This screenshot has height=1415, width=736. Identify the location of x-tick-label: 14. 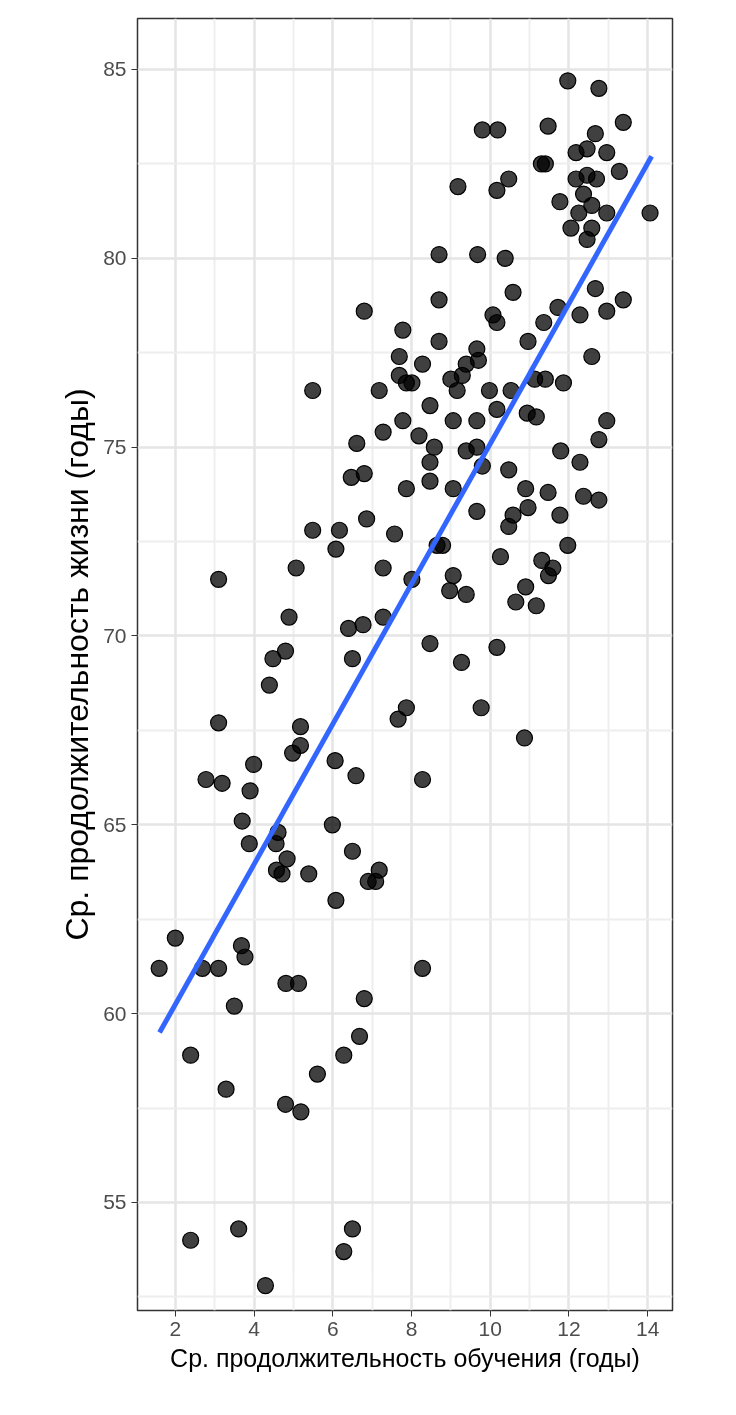
(648, 1328).